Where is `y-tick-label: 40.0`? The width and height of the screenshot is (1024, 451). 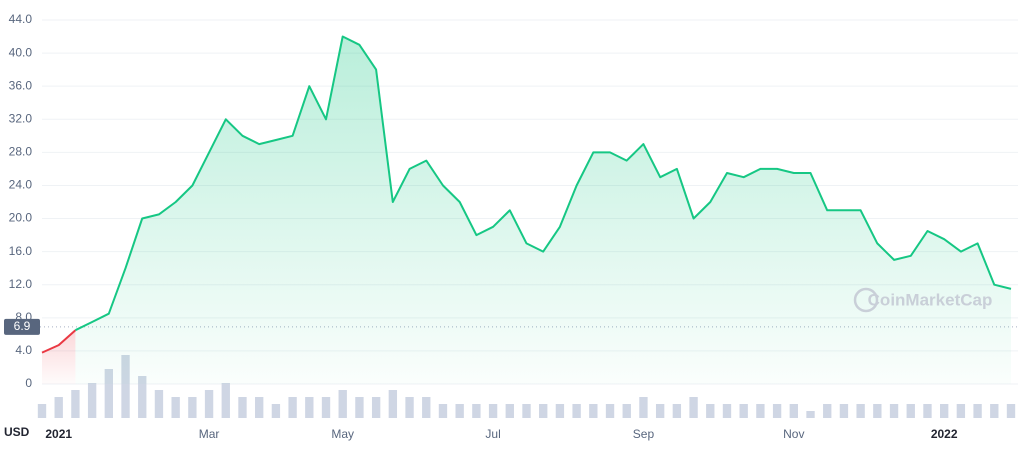 y-tick-label: 40.0 is located at coordinates (21, 52).